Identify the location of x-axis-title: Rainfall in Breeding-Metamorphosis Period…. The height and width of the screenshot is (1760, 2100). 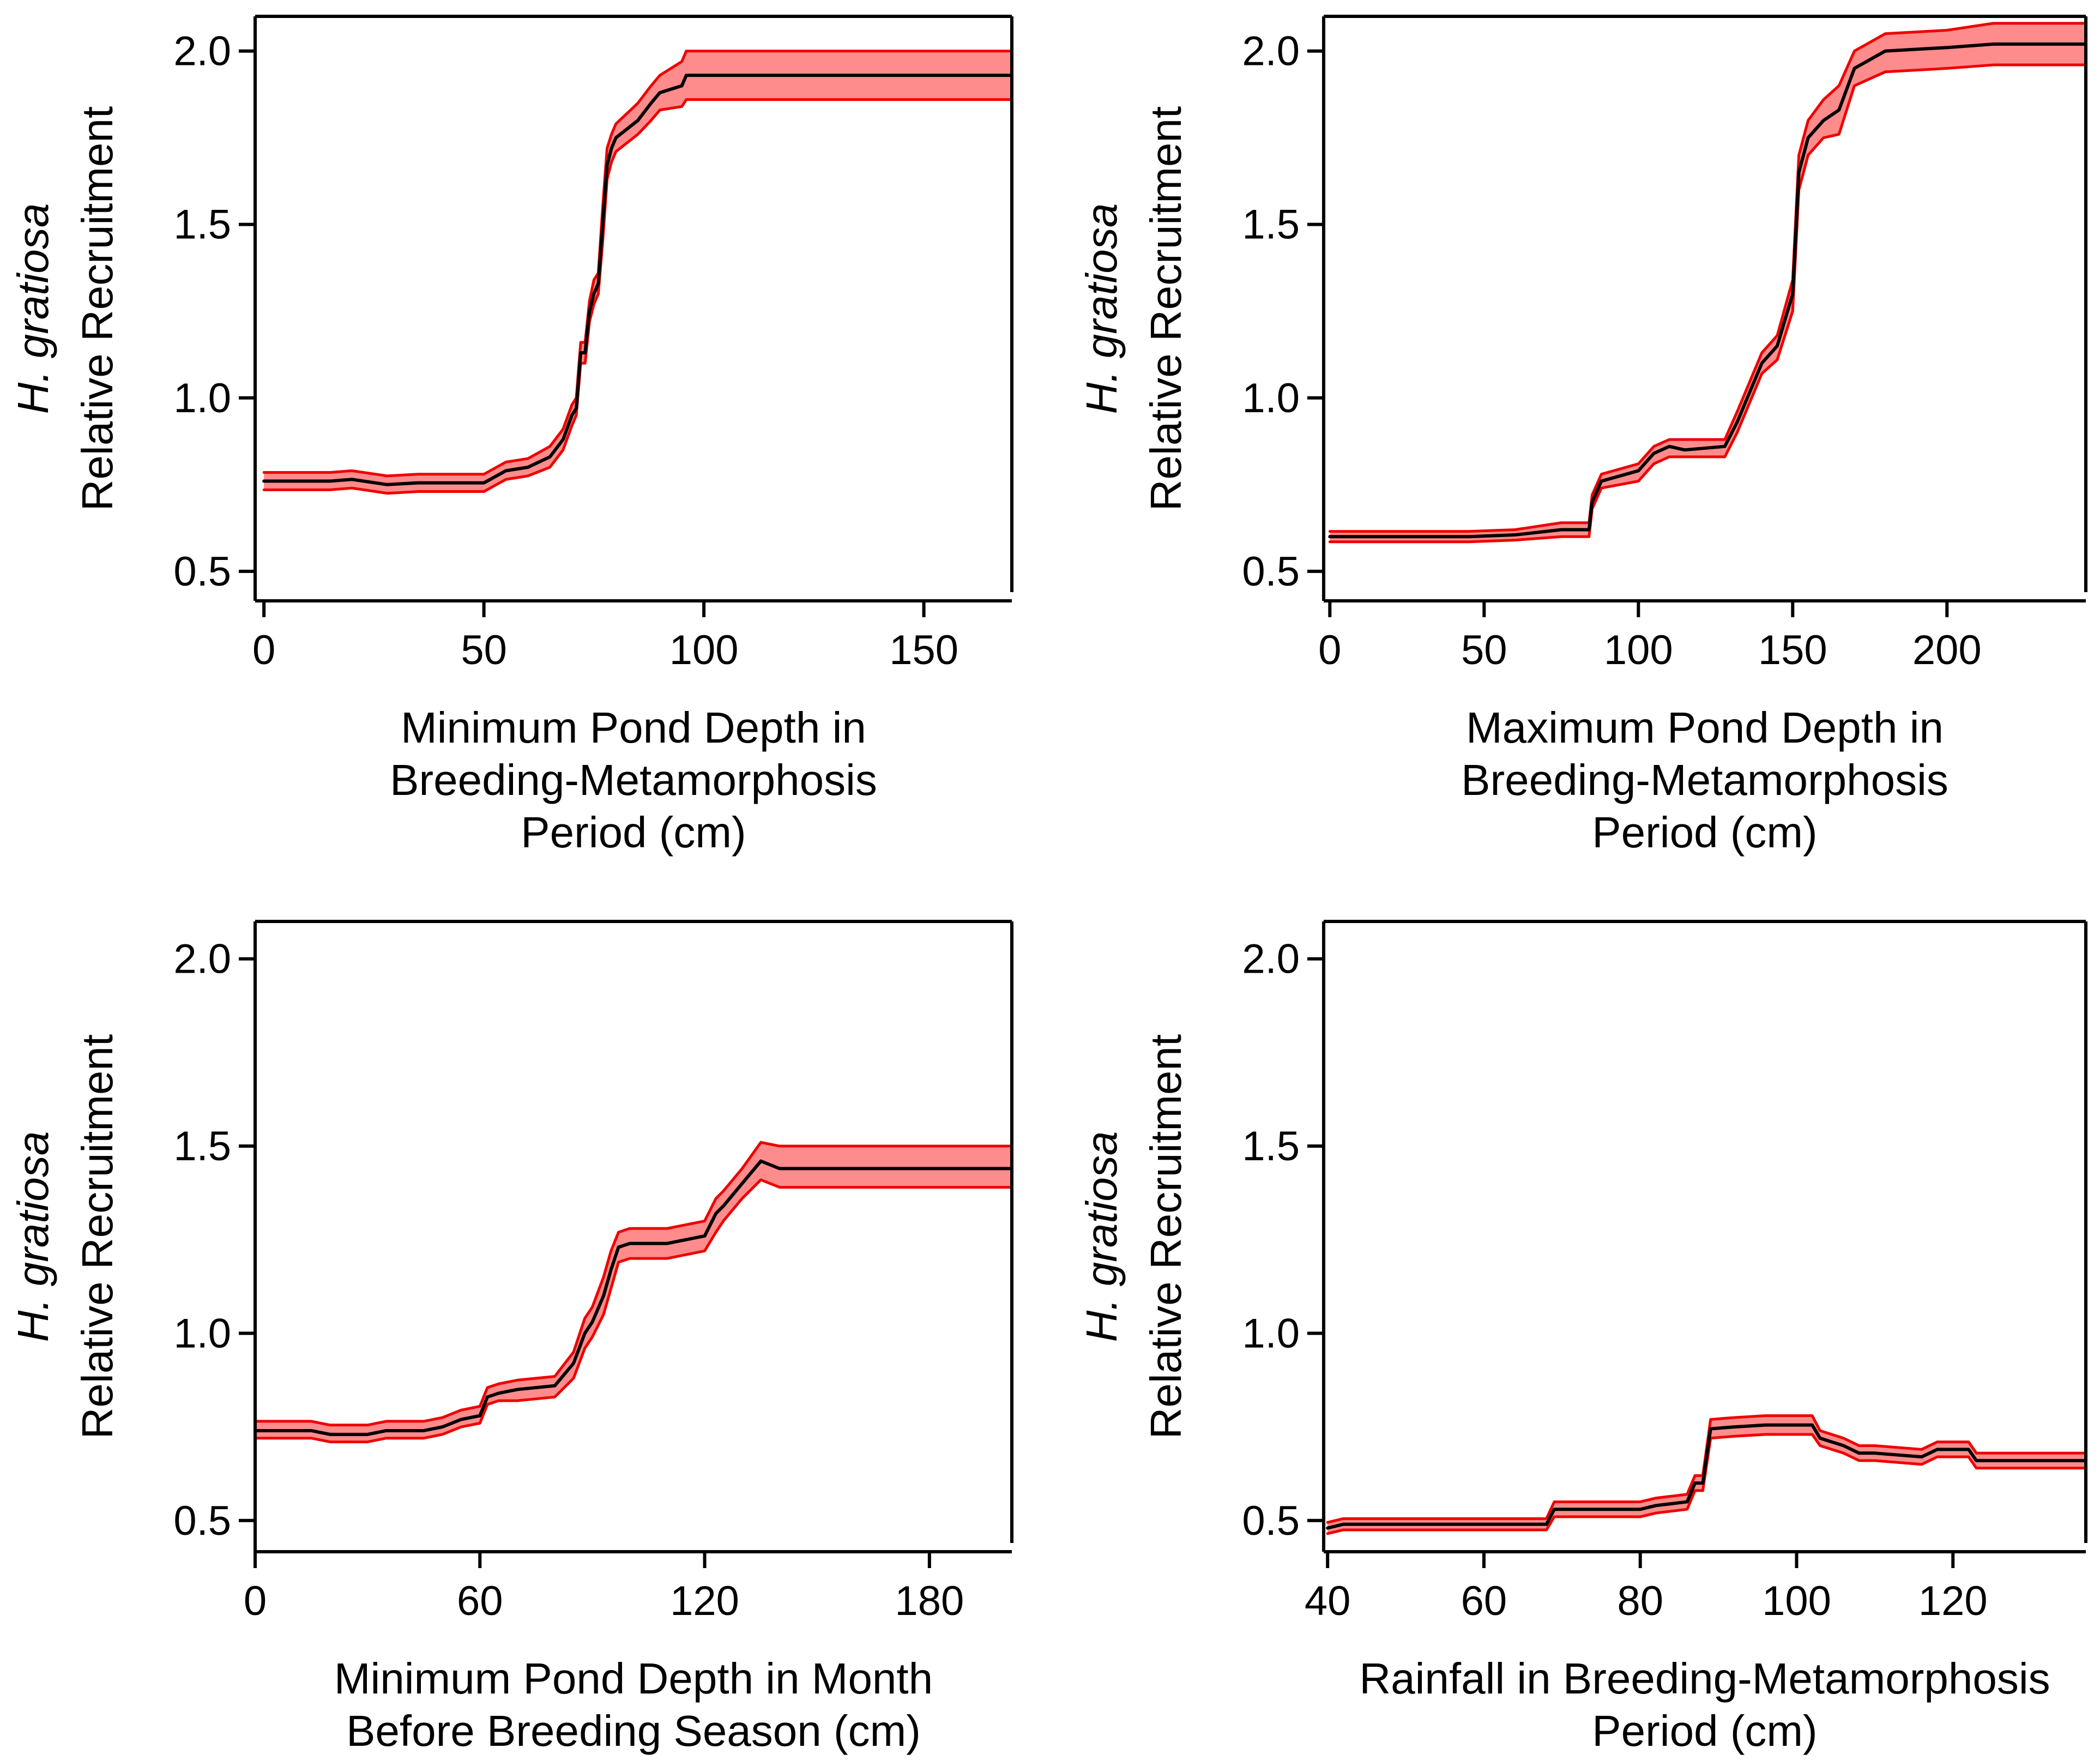
(1704, 1704).